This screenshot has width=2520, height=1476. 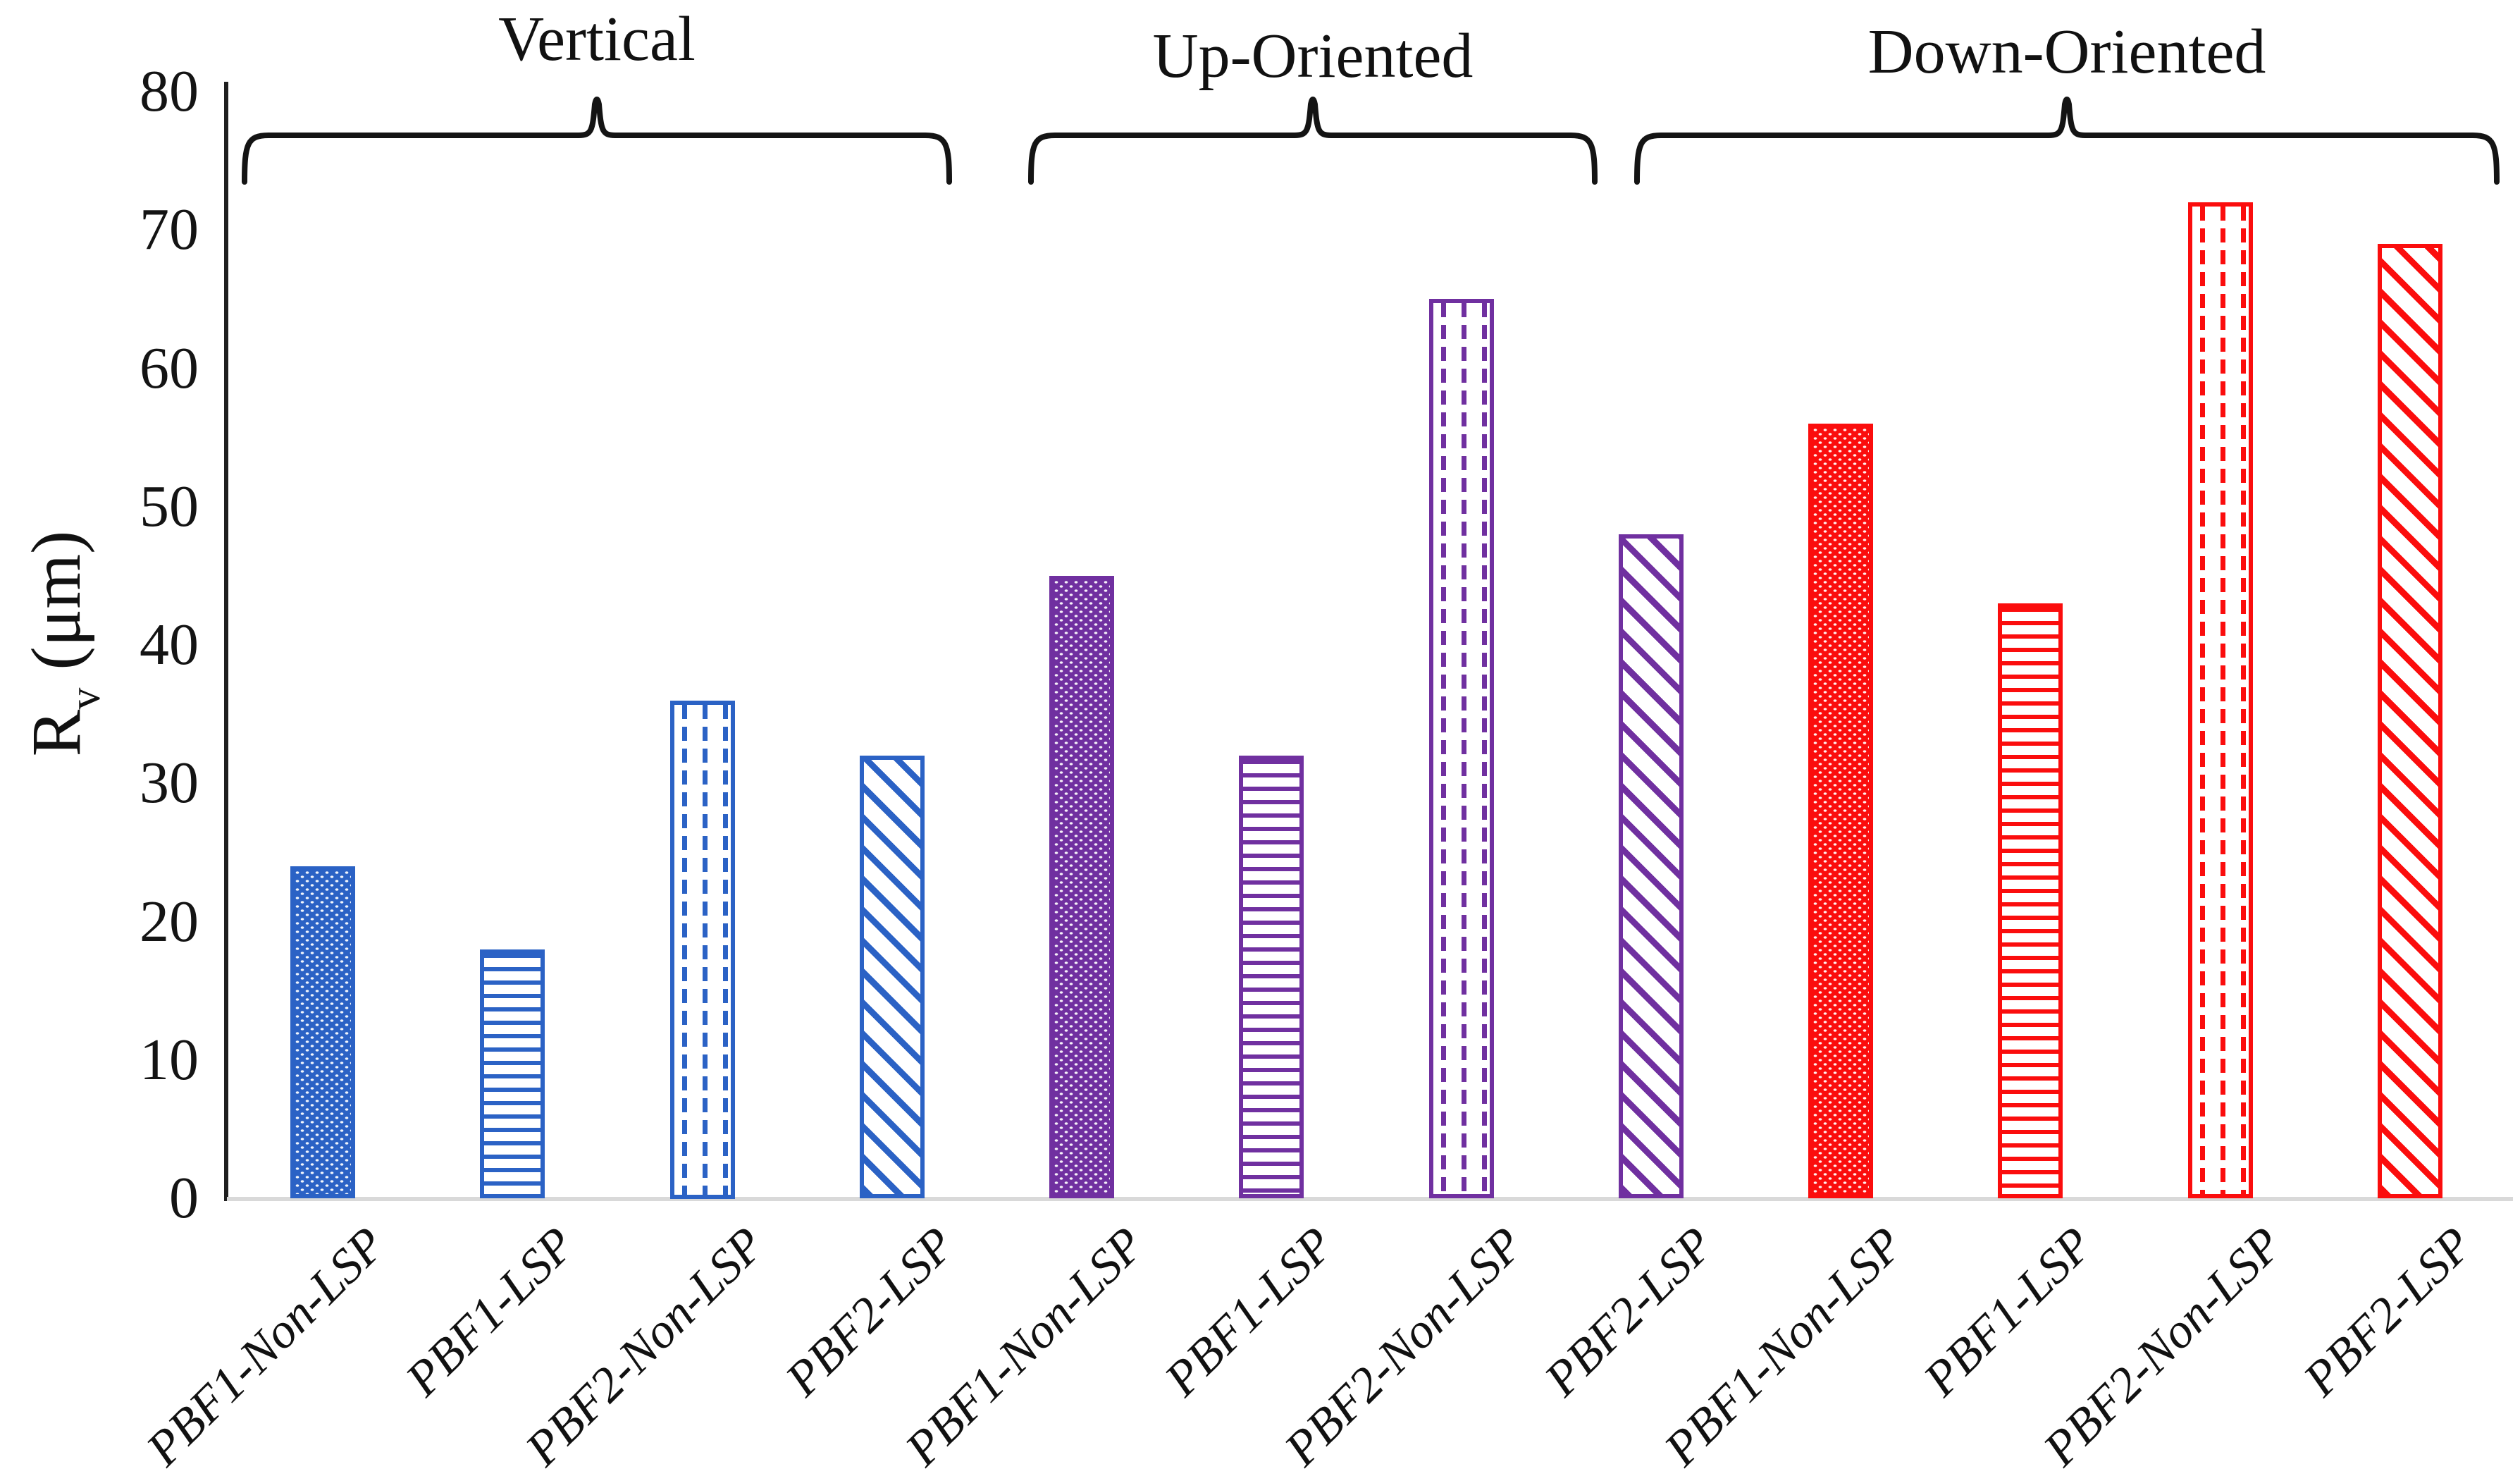 What do you see at coordinates (226, 641) in the screenshot?
I see `y-axis-line` at bounding box center [226, 641].